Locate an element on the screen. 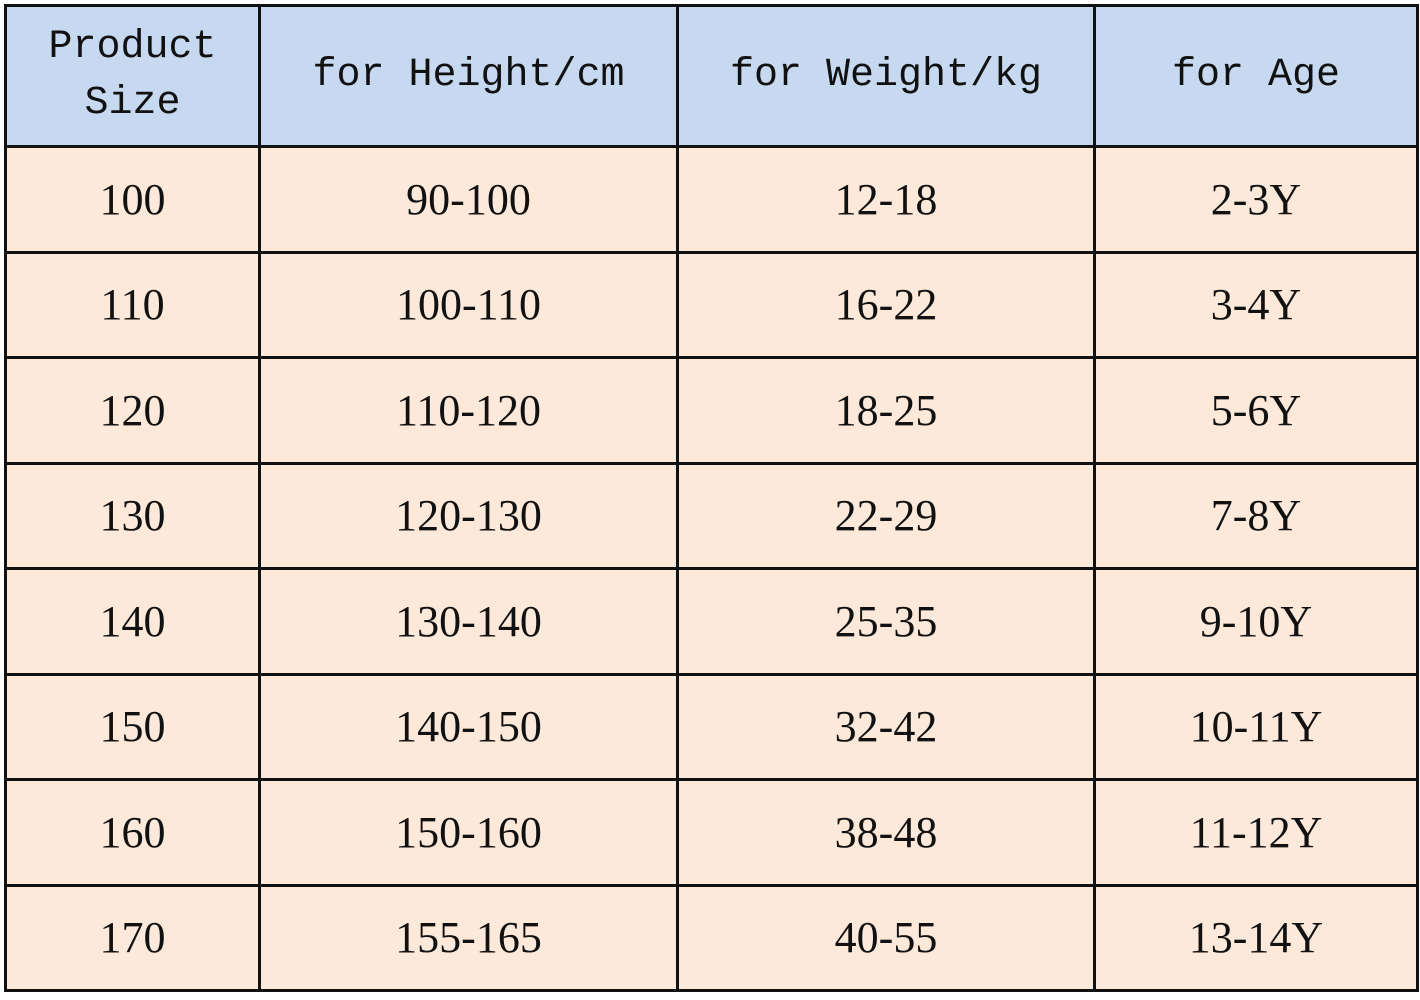 The height and width of the screenshot is (1000, 1420). table-cell: 170 is located at coordinates (132, 937).